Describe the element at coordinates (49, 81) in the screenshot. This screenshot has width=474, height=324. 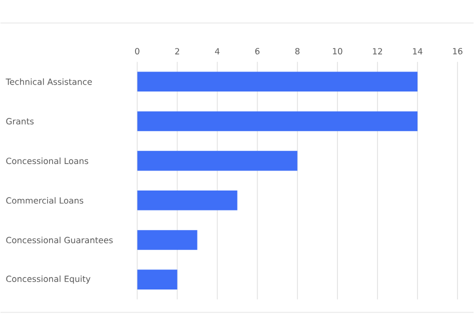
I see `y-tick-label: Technical Assistance` at that location.